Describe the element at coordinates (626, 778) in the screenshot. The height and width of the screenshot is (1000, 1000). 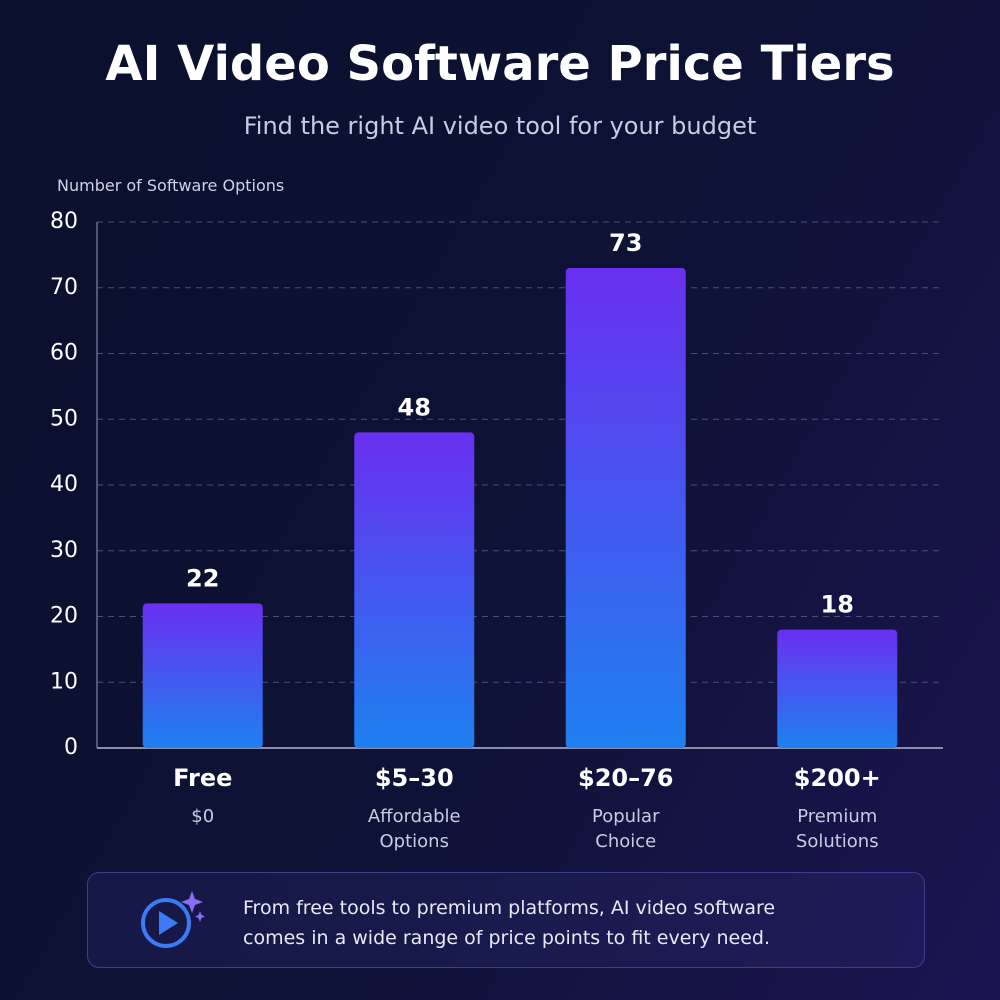
I see `x-tick-label: $20–76` at that location.